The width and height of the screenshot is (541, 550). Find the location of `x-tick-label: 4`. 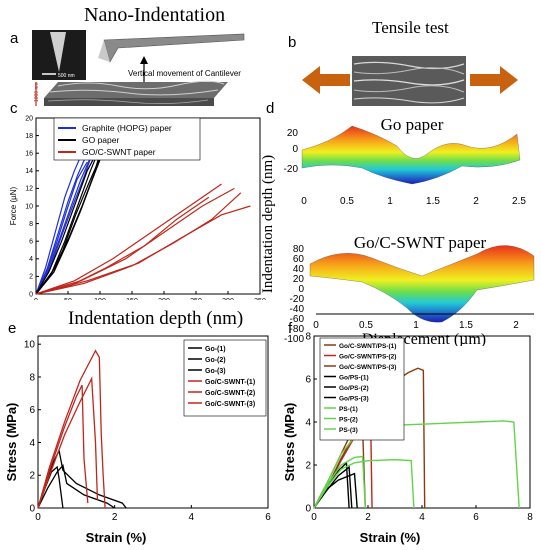

x-tick-label: 4 is located at coordinates (192, 517).